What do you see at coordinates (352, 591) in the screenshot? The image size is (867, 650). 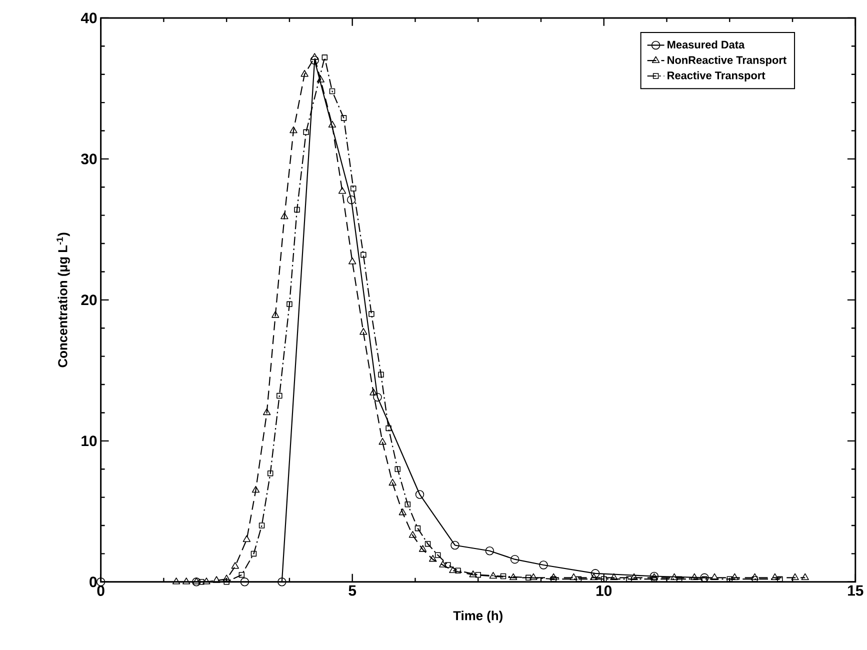 I see `x-tick-label: 5` at bounding box center [352, 591].